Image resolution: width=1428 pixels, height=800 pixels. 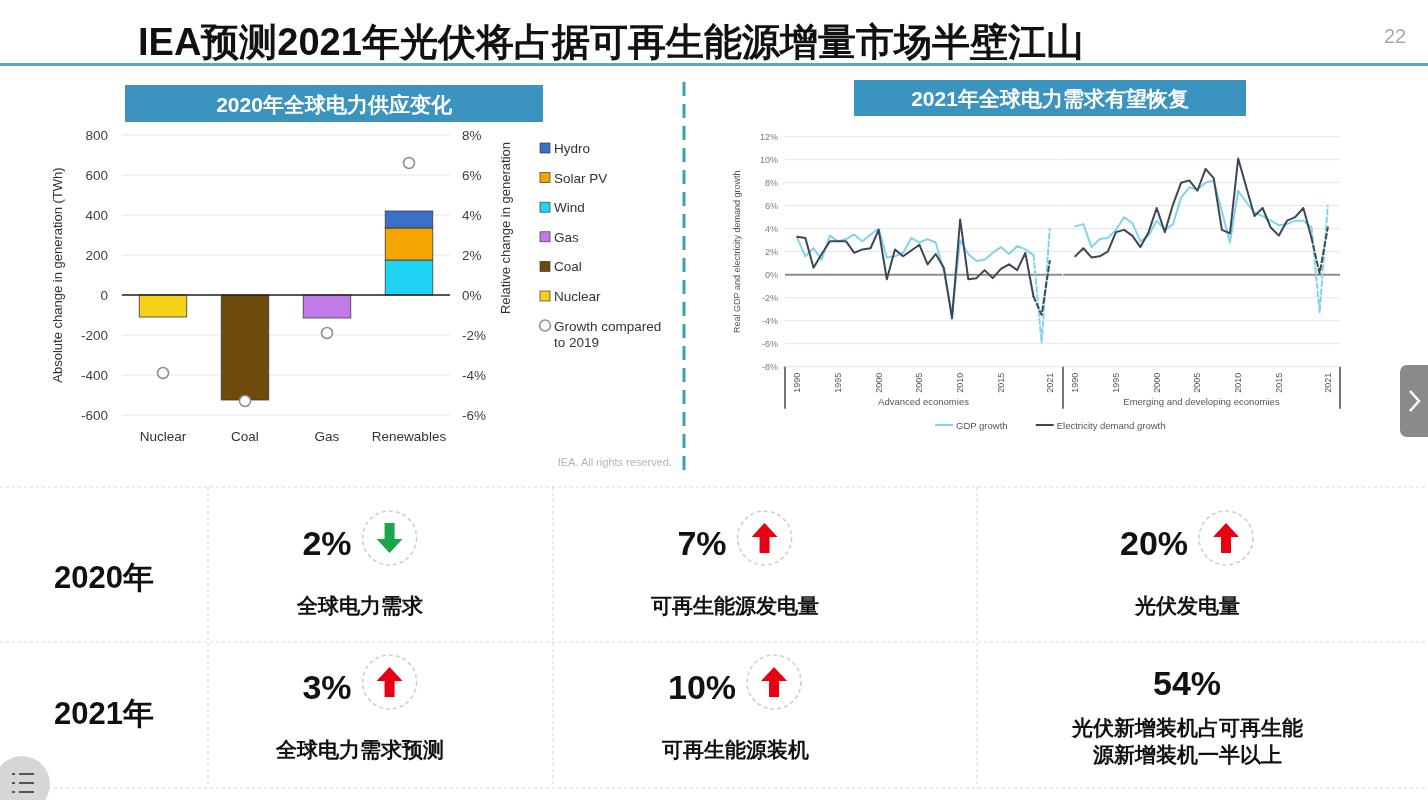 What do you see at coordinates (769, 343) in the screenshot?
I see `y-tick-label: -6%` at bounding box center [769, 343].